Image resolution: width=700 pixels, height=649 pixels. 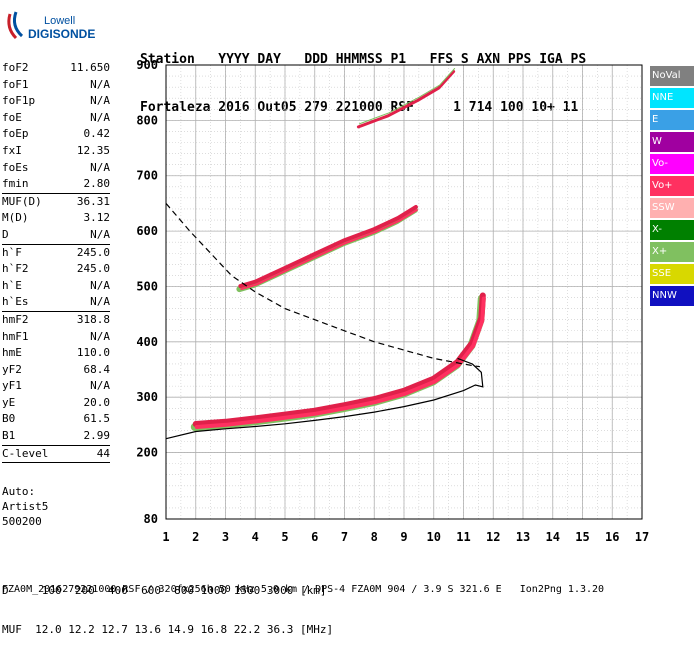 I want to click on param-row: h`E N/A, so click(x=56, y=286).